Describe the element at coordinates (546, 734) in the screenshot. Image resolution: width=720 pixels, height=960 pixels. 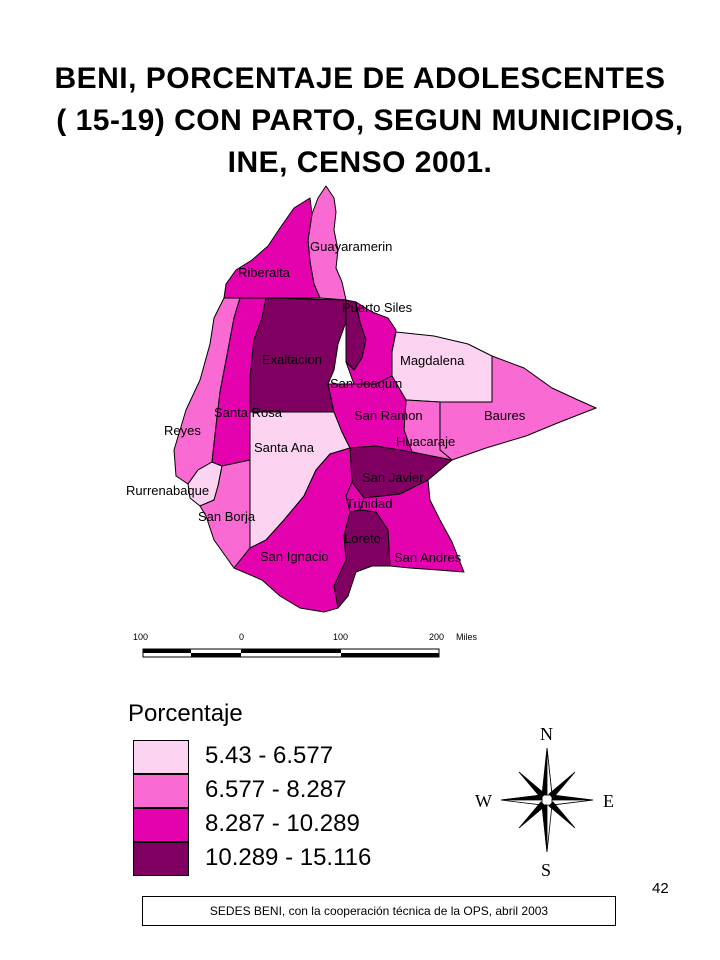
I see `compass-n: N` at that location.